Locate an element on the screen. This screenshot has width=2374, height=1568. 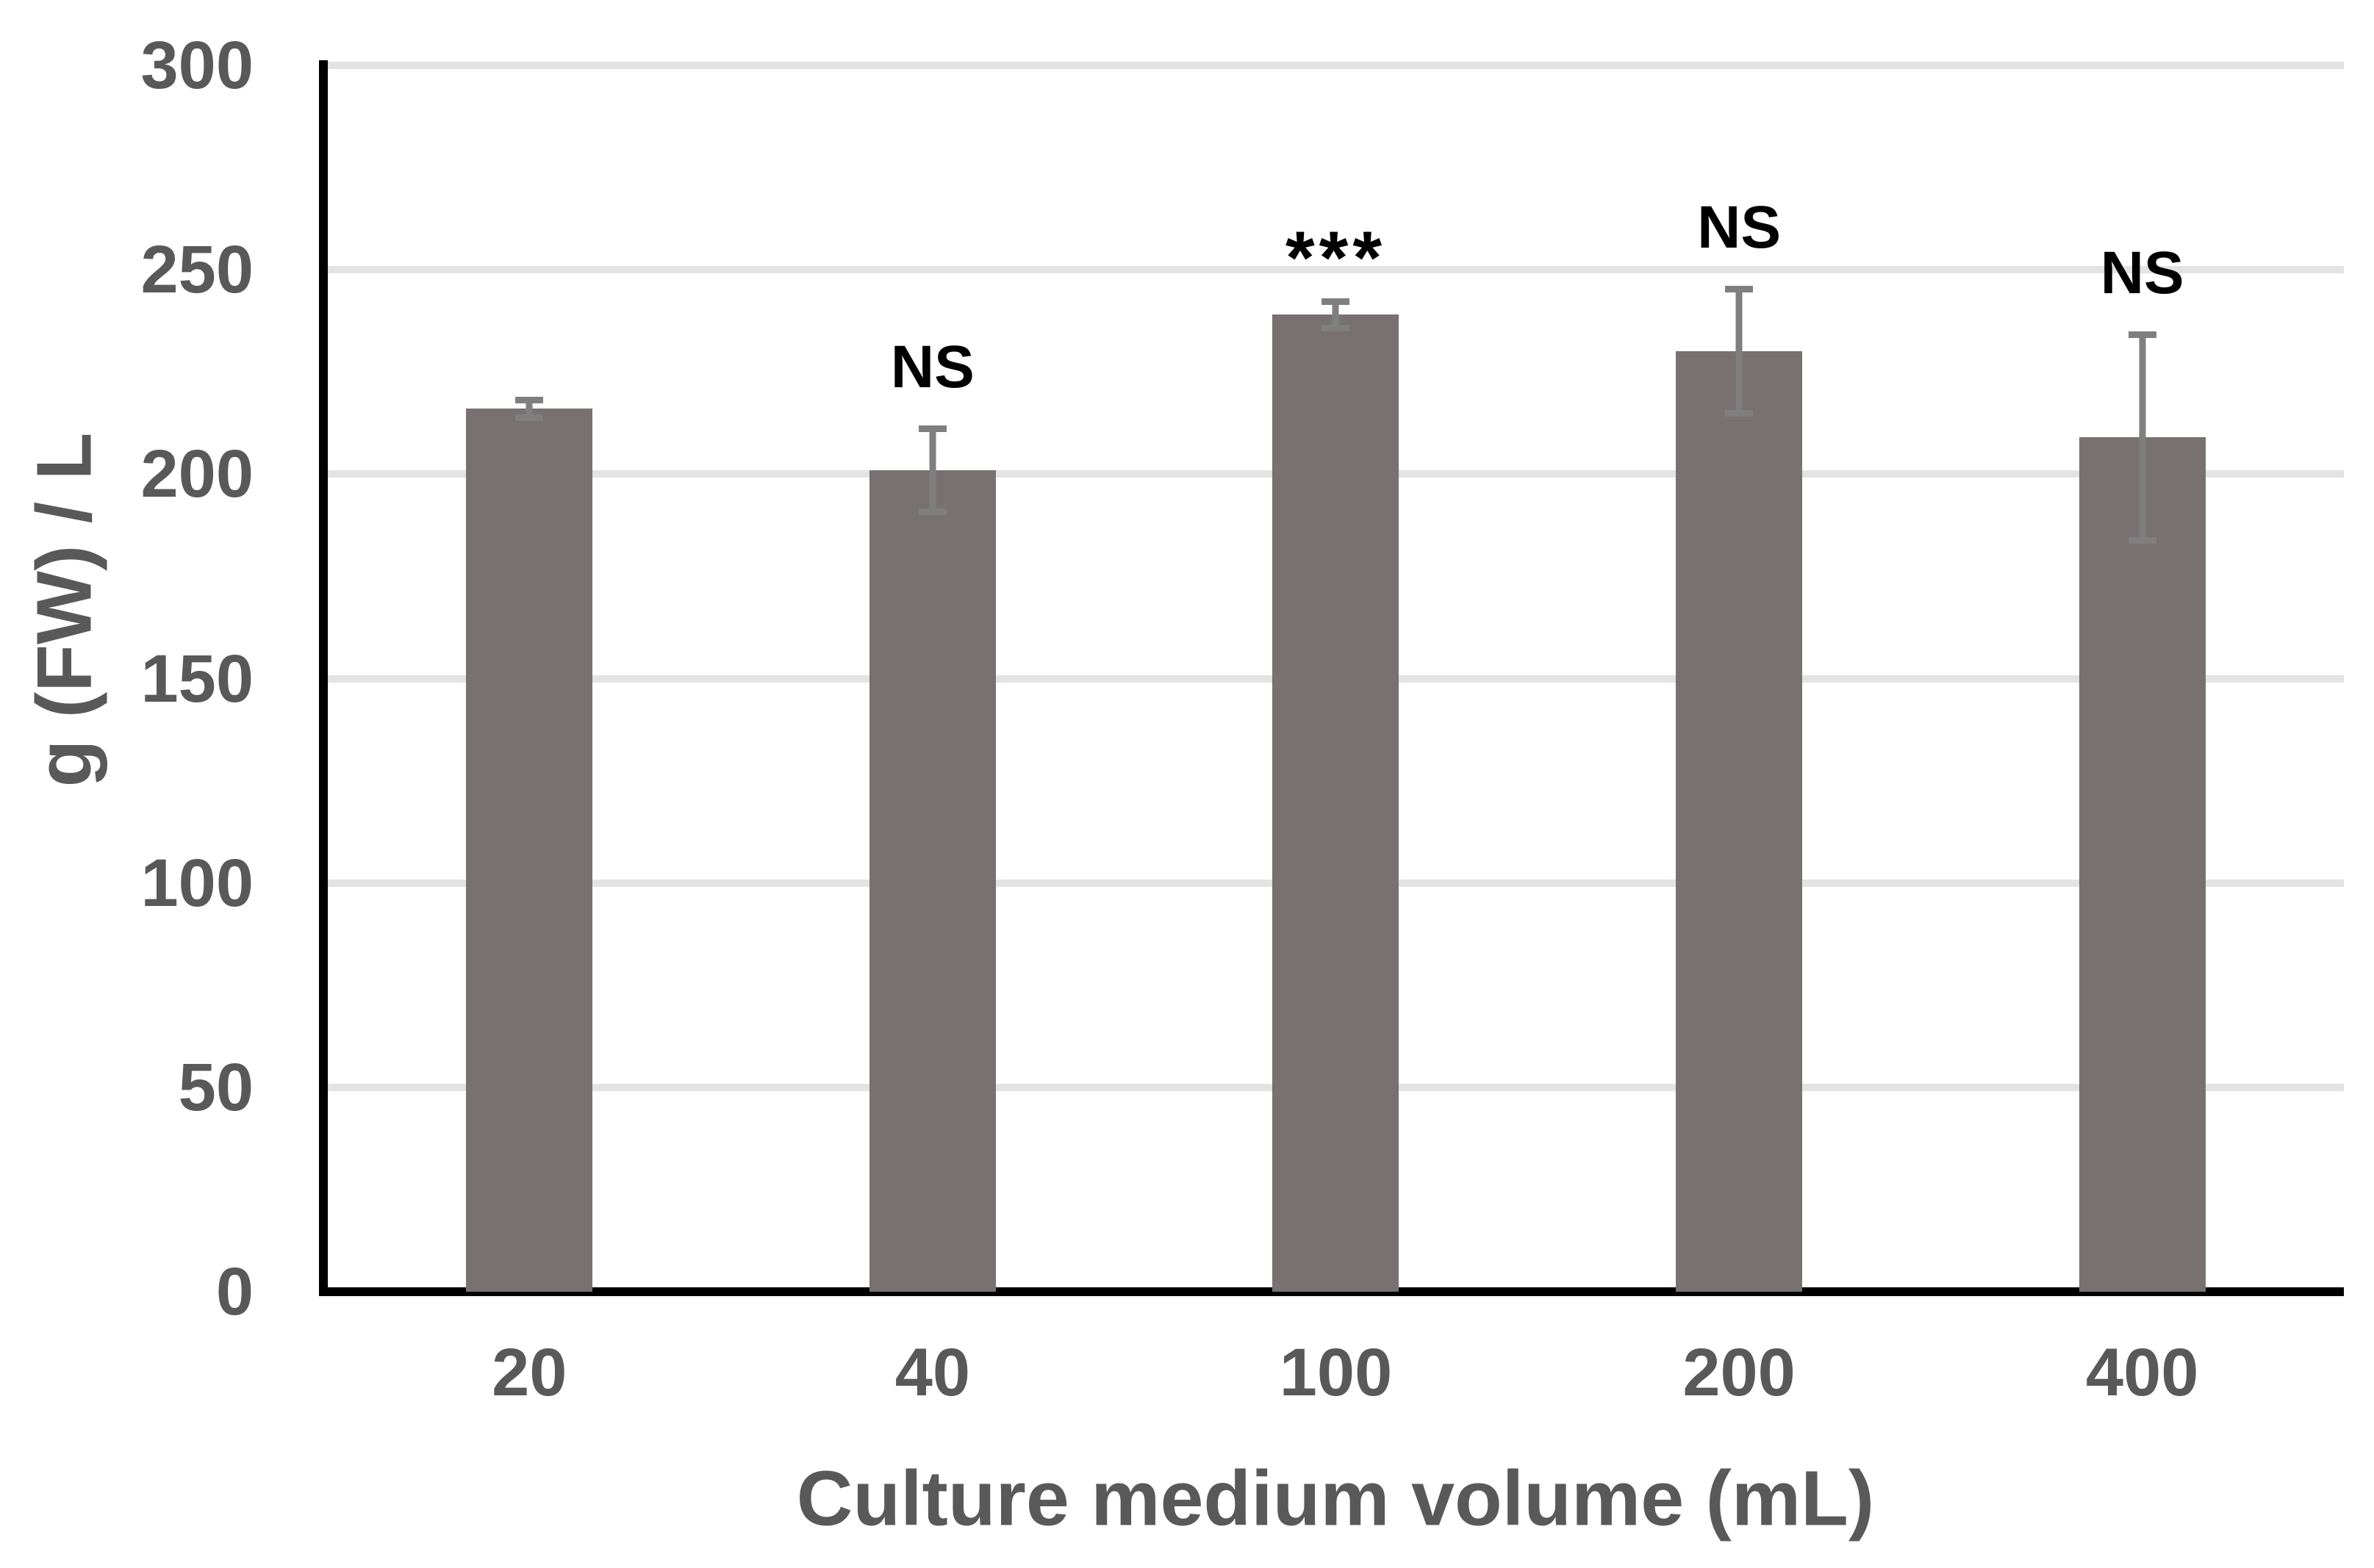
y-tick-label: 250 is located at coordinates (197, 270).